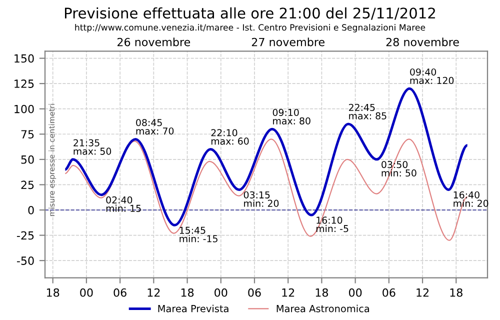  I want to click on chart-title: Previsione effettuata alle ore 21:00 del 25/11/2012, so click(249, 13).